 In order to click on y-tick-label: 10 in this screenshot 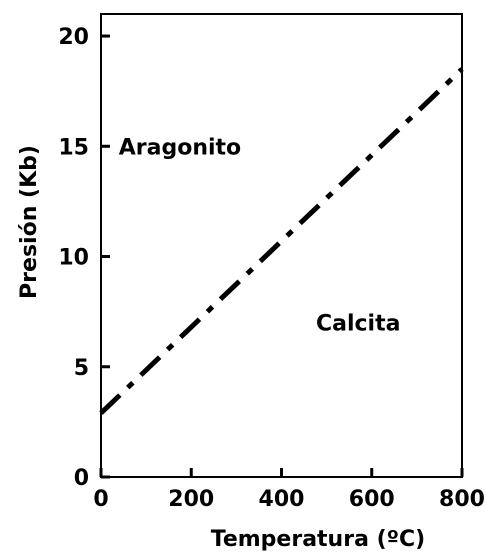, I will do `click(73, 258)`.